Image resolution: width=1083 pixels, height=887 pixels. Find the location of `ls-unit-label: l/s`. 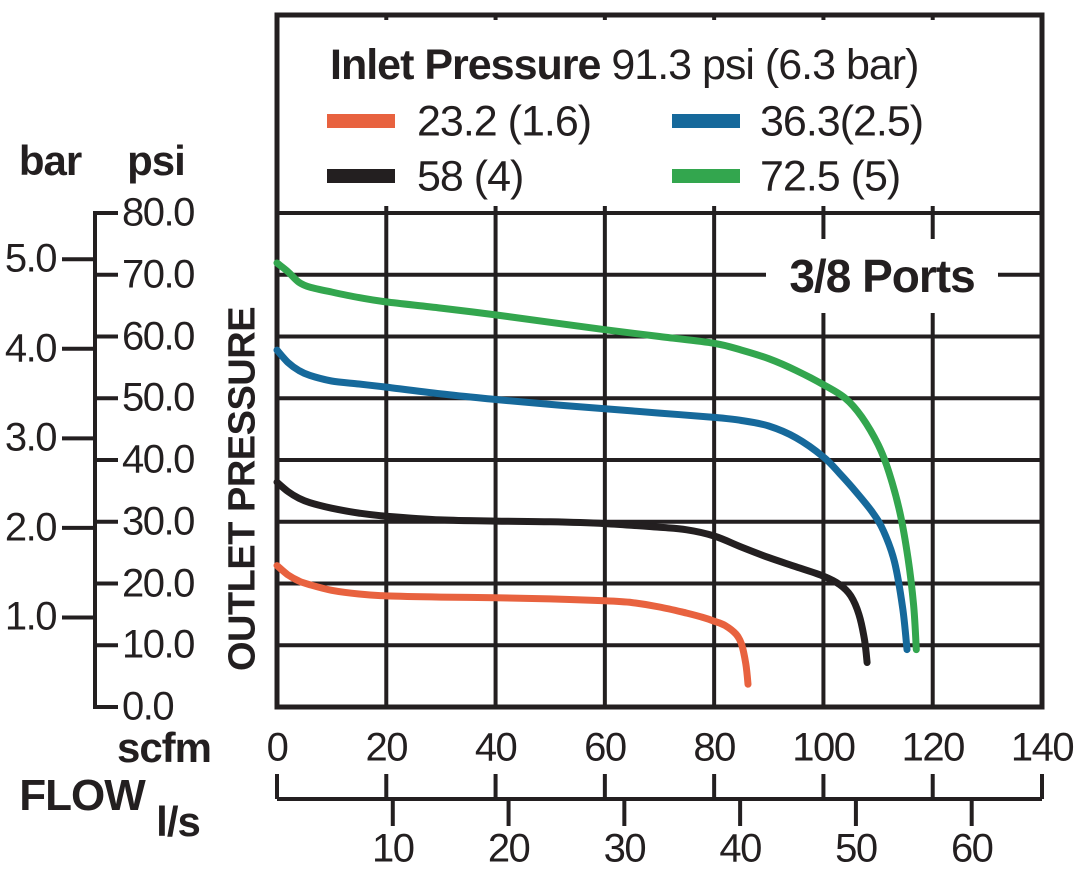

ls-unit-label: l/s is located at coordinates (178, 821).